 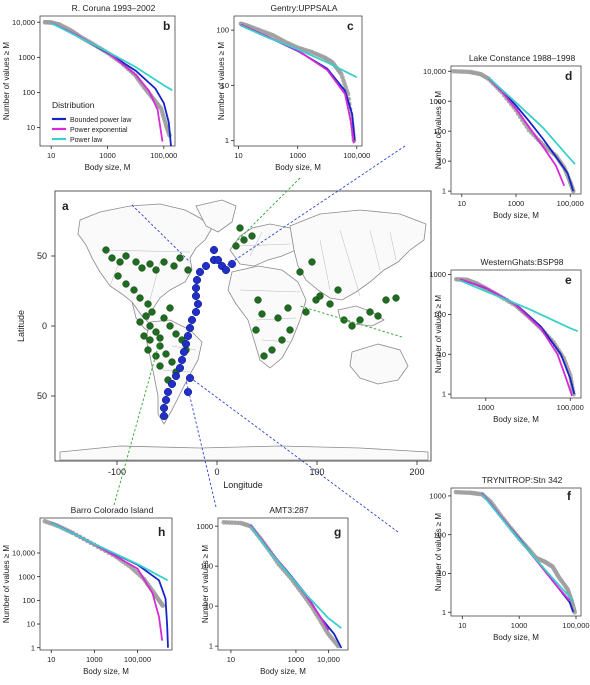 I want to click on map-xtick-label: 200, so click(x=416, y=472).